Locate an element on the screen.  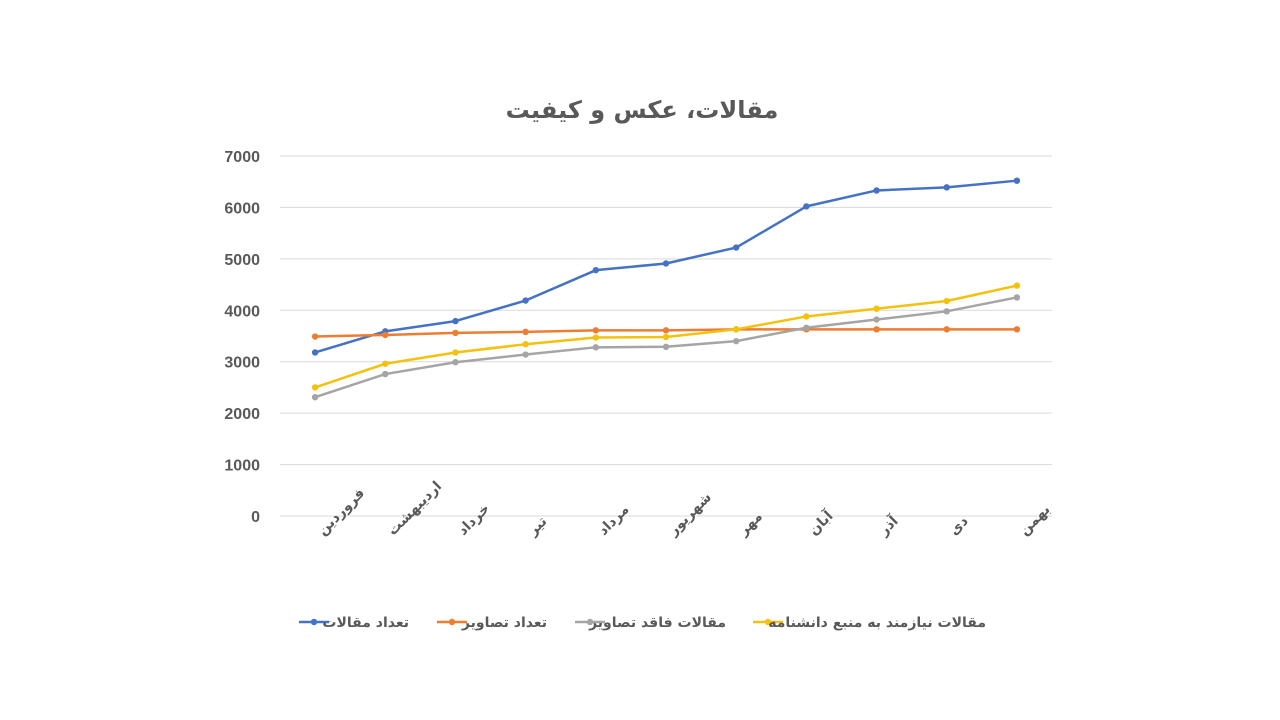
legend-item: مقالات فاقد تصاویر is located at coordinates (650, 623).